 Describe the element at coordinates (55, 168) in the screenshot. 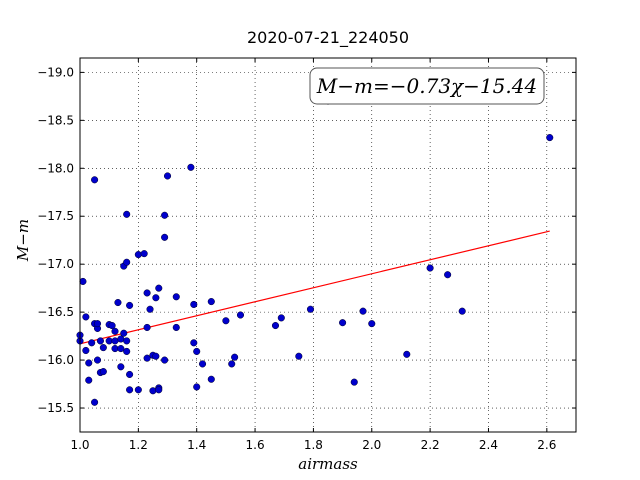

I see `y-tick-label: −18.0` at that location.